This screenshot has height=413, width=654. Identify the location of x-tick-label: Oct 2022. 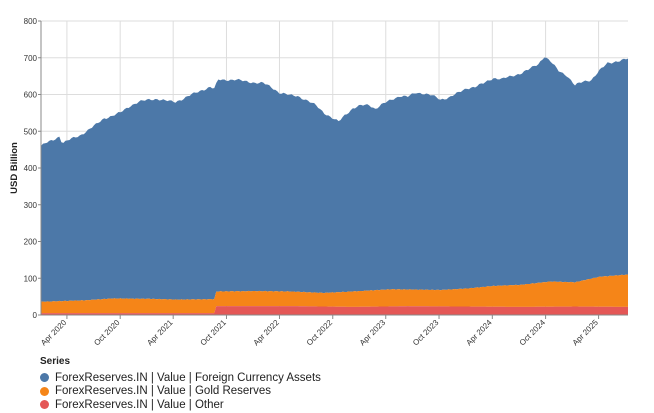
(320, 333).